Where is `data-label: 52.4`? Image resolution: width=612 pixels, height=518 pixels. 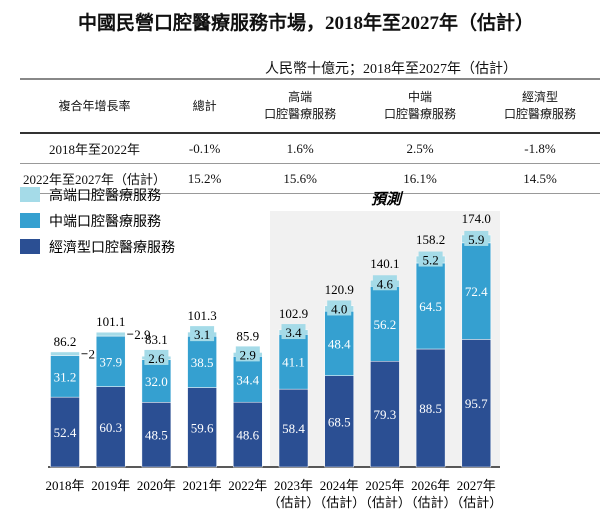 data-label: 52.4 is located at coordinates (65, 432).